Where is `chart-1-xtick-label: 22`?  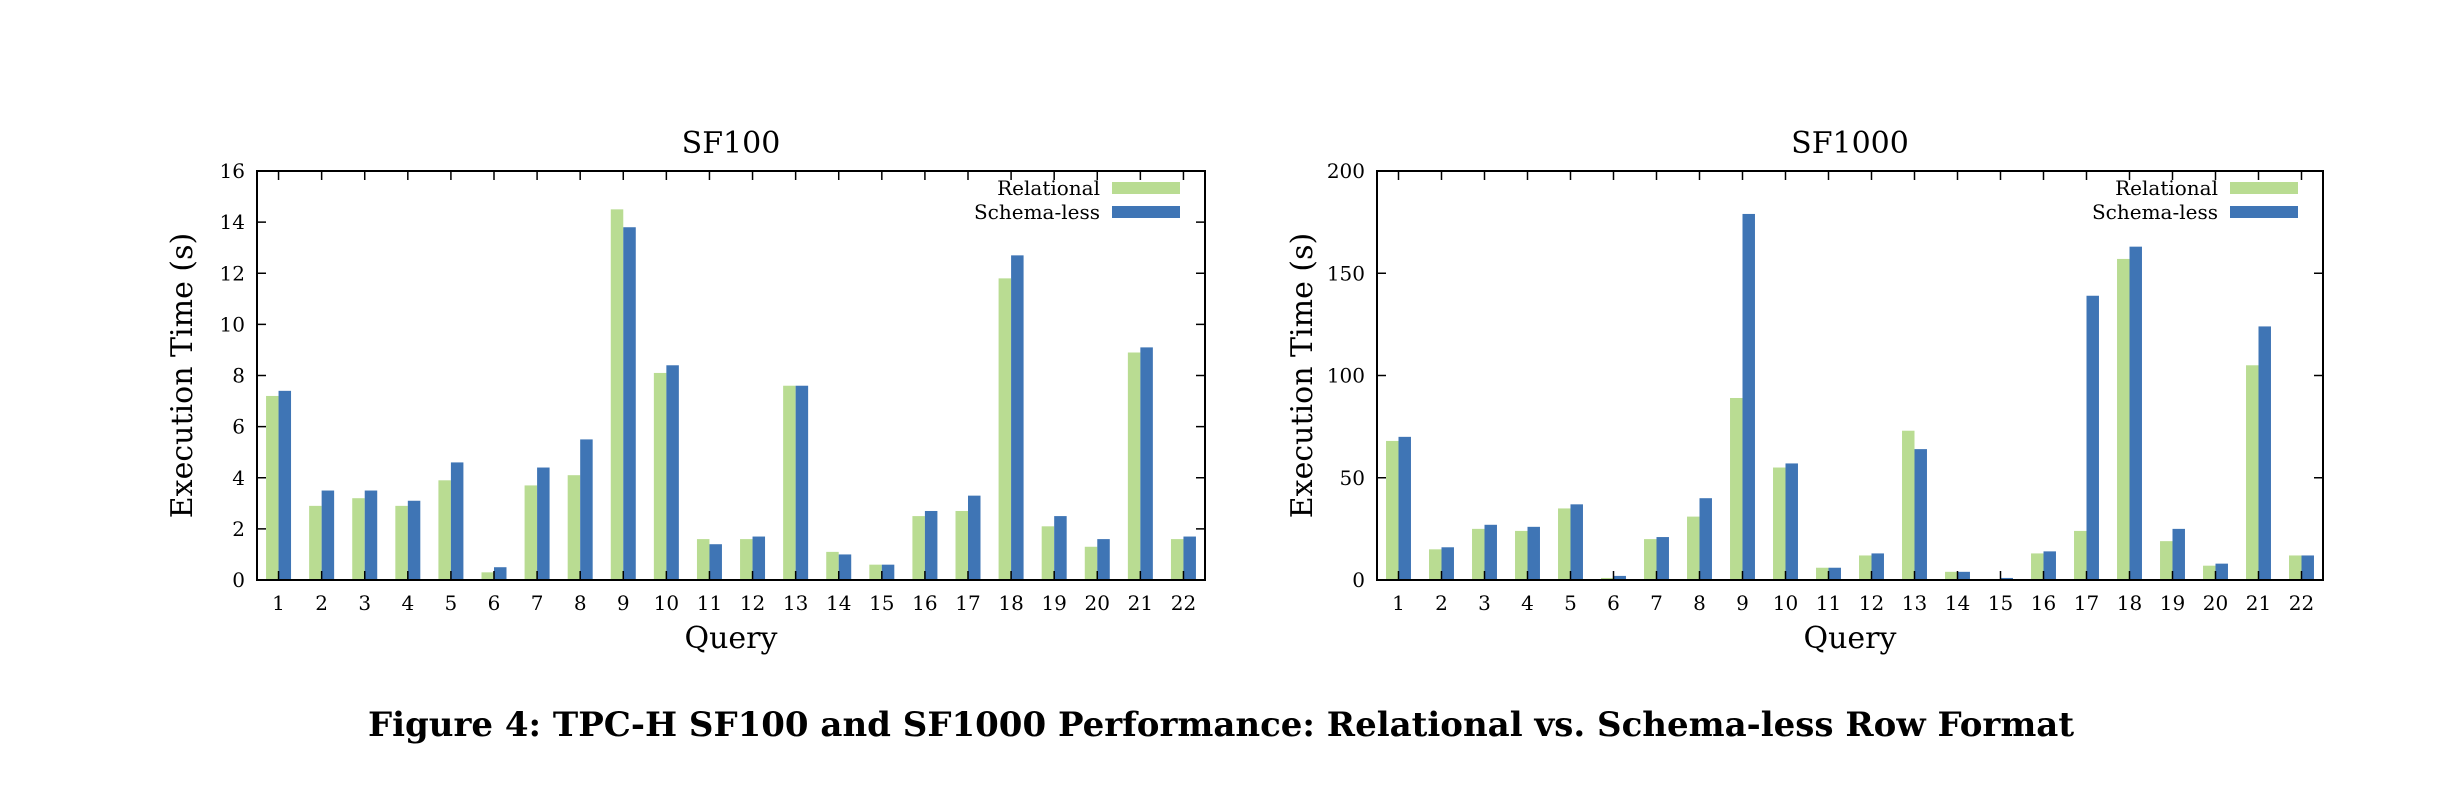
chart-1-xtick-label: 22 is located at coordinates (2301, 603).